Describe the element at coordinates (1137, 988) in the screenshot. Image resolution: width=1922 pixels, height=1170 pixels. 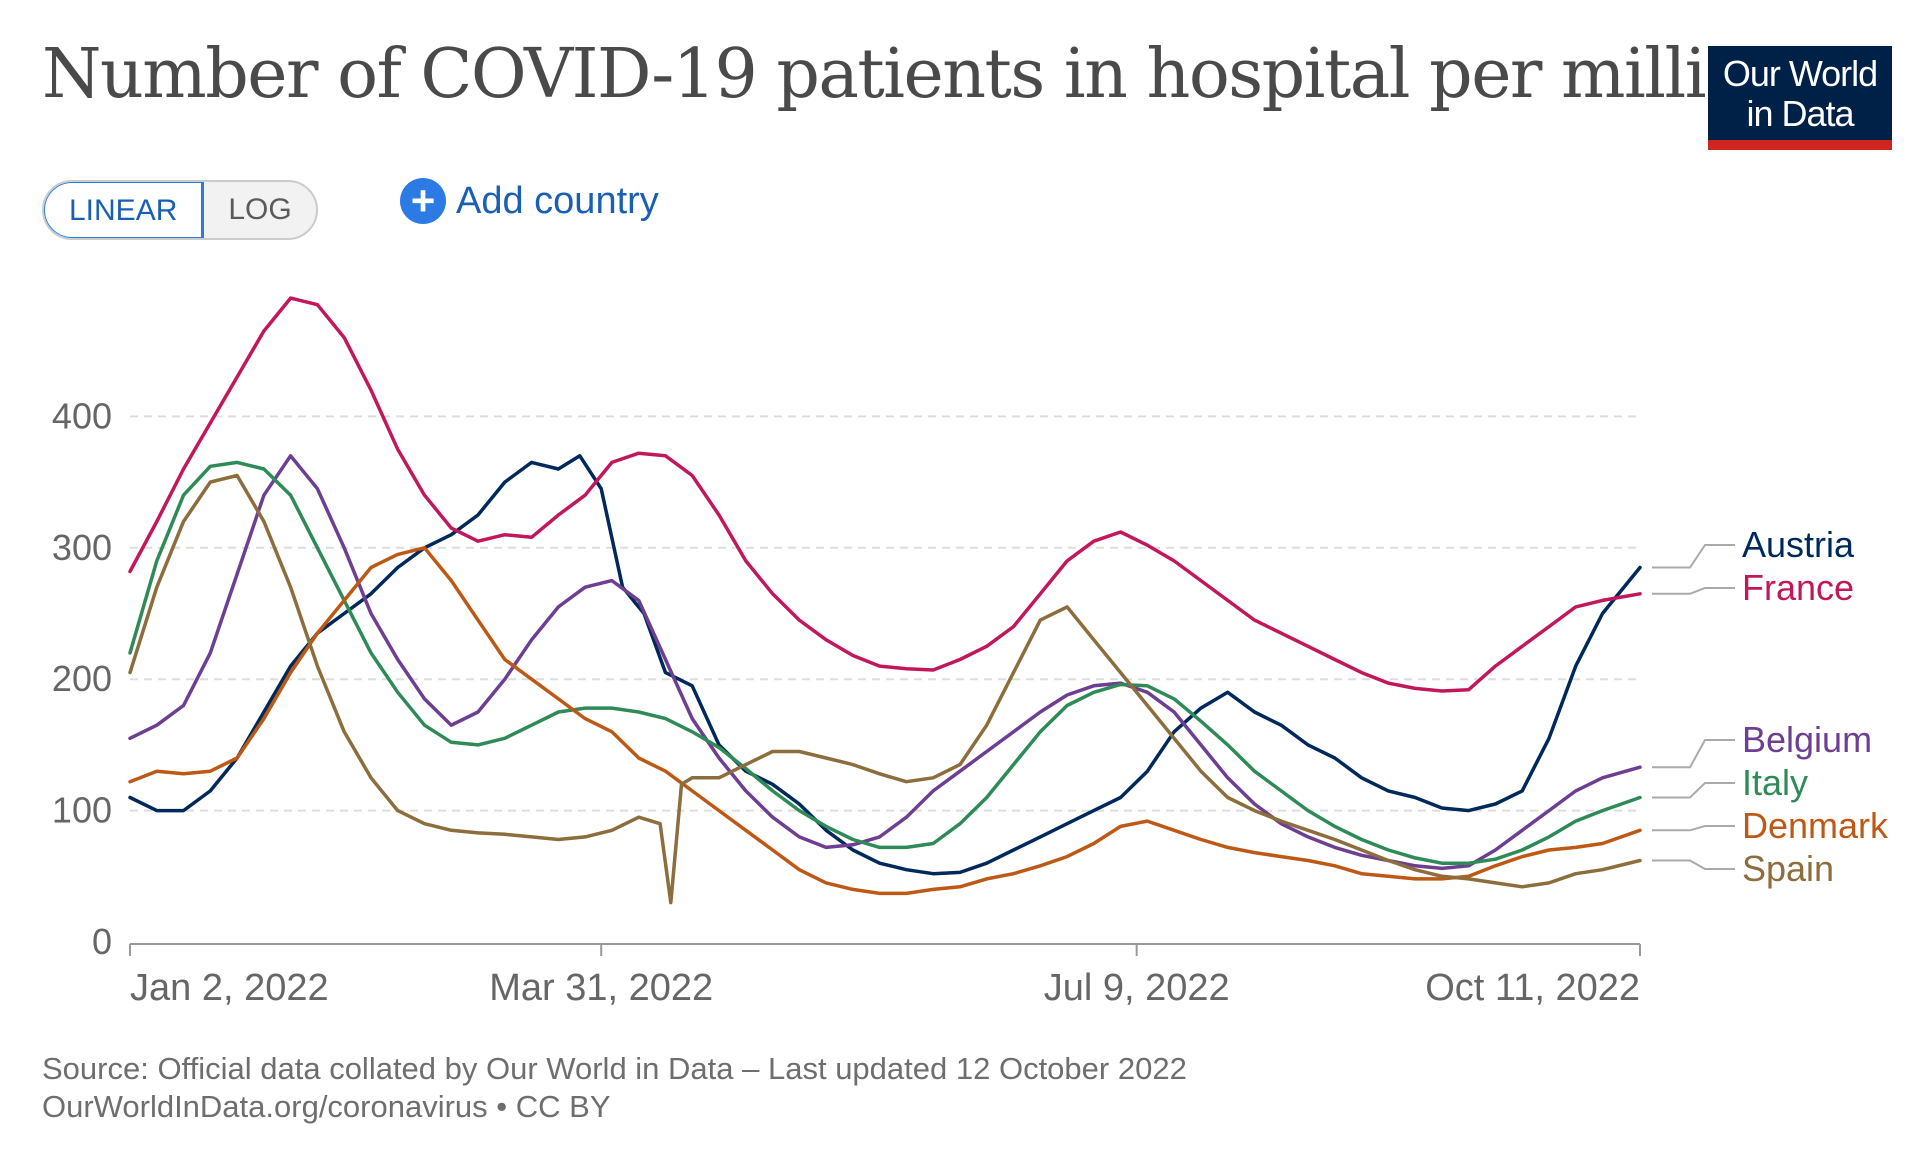
I see `x-tick-label: Jul 9, 2022` at that location.